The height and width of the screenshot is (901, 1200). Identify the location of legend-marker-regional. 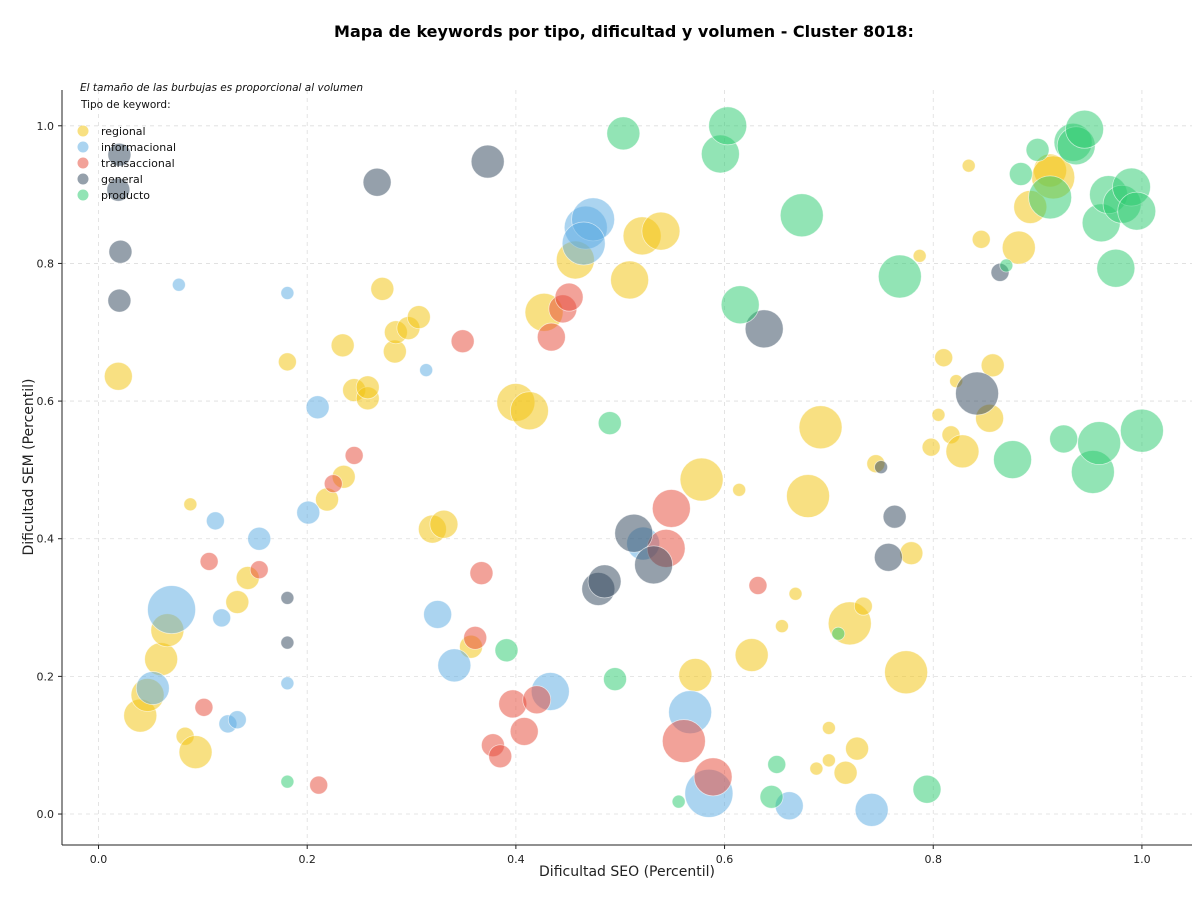
(83, 131).